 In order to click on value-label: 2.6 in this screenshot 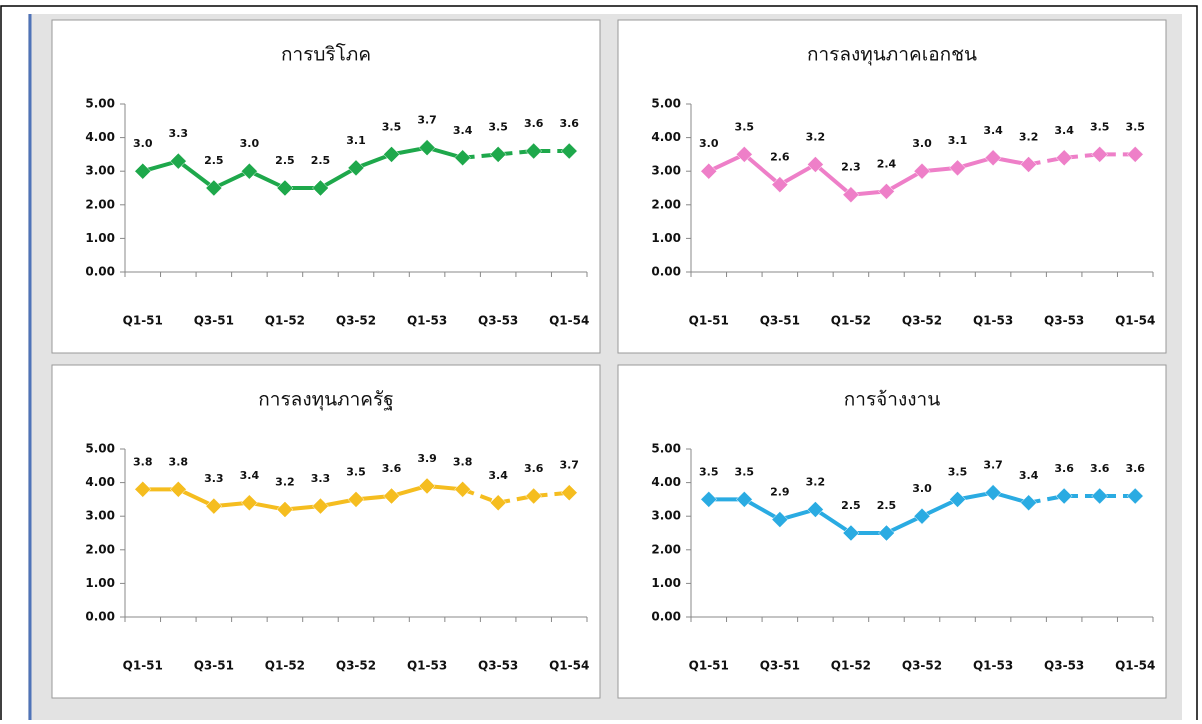, I will do `click(780, 157)`.